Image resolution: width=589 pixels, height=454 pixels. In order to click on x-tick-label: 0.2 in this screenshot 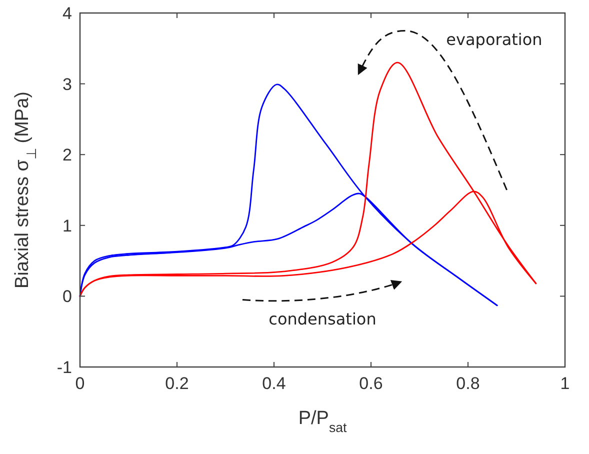, I will do `click(177, 383)`.